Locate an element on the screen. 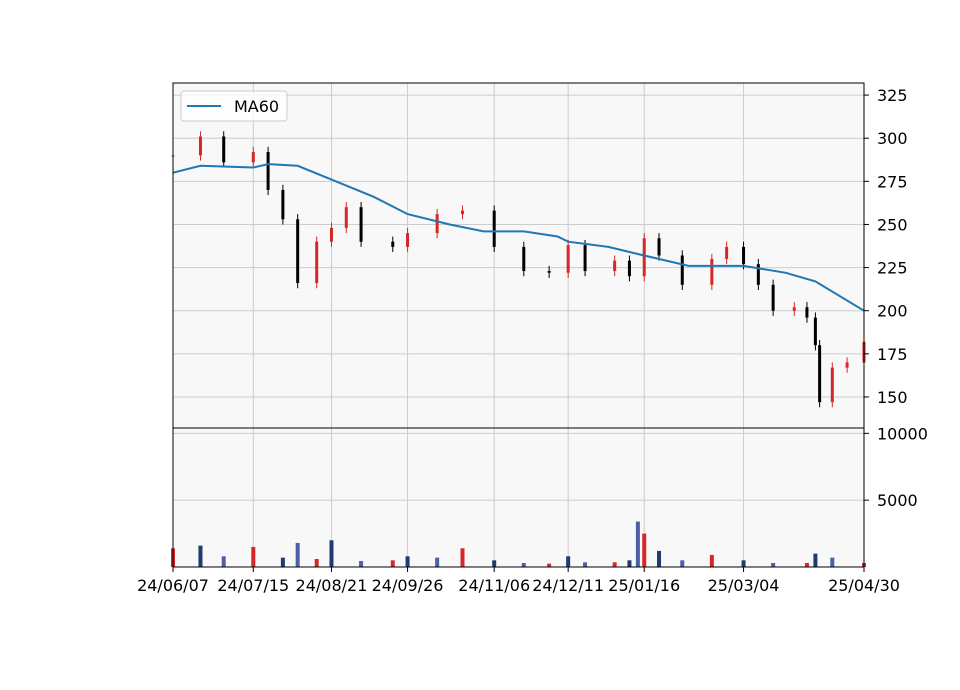 The width and height of the screenshot is (960, 690). x-tick-label: 25/03/04 is located at coordinates (744, 585).